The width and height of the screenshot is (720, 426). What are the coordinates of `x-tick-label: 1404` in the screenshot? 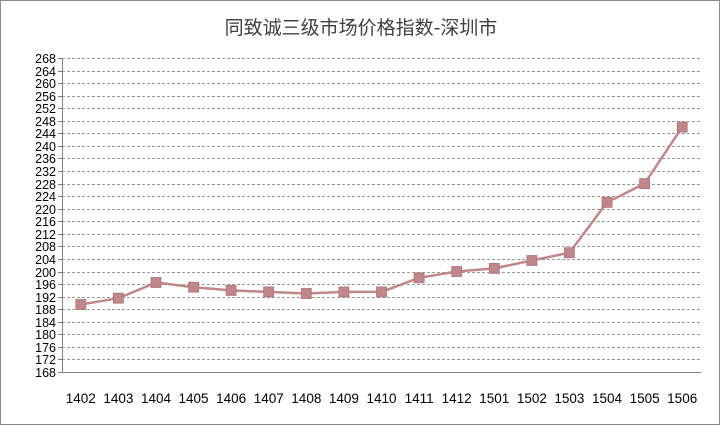 It's located at (156, 398).